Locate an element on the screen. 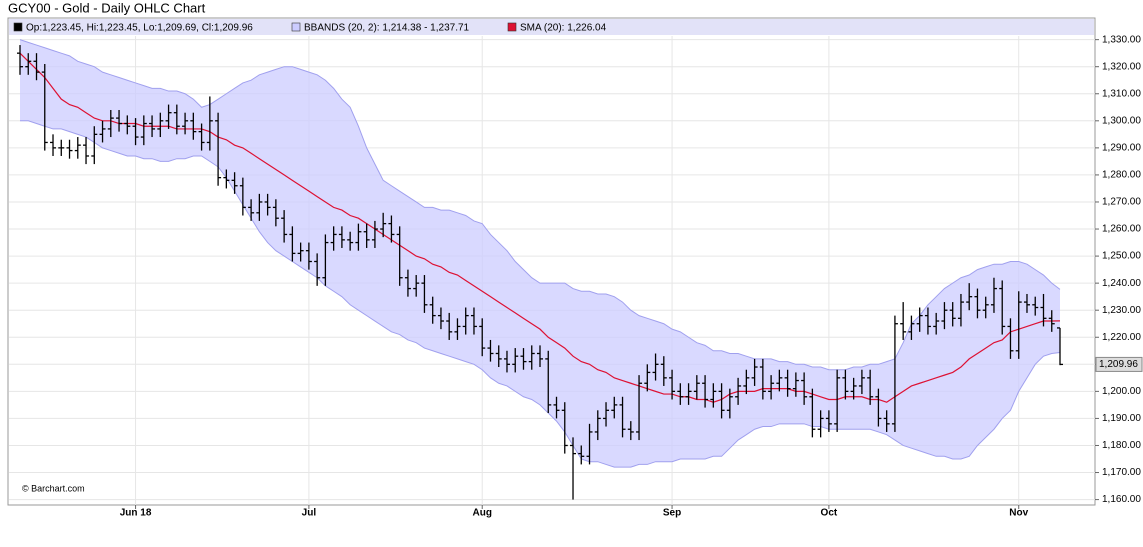 The height and width of the screenshot is (547, 1143). y-tick-label: 1,330.00 is located at coordinates (1121, 39).